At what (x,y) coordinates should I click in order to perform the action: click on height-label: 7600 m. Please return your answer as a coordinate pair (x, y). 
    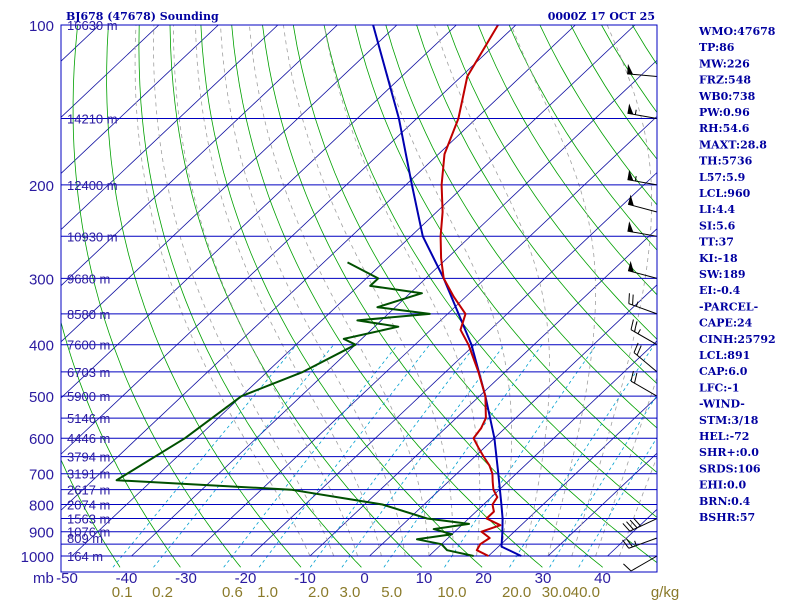
    Looking at the image, I should click on (88, 345).